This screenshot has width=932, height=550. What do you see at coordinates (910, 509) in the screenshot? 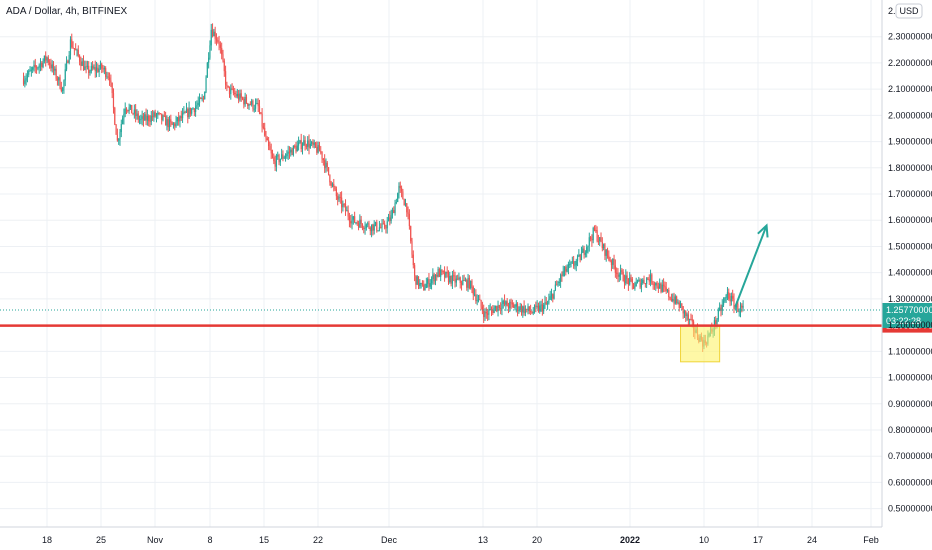
I see `y-tick-label: 0.50000000` at bounding box center [910, 509].